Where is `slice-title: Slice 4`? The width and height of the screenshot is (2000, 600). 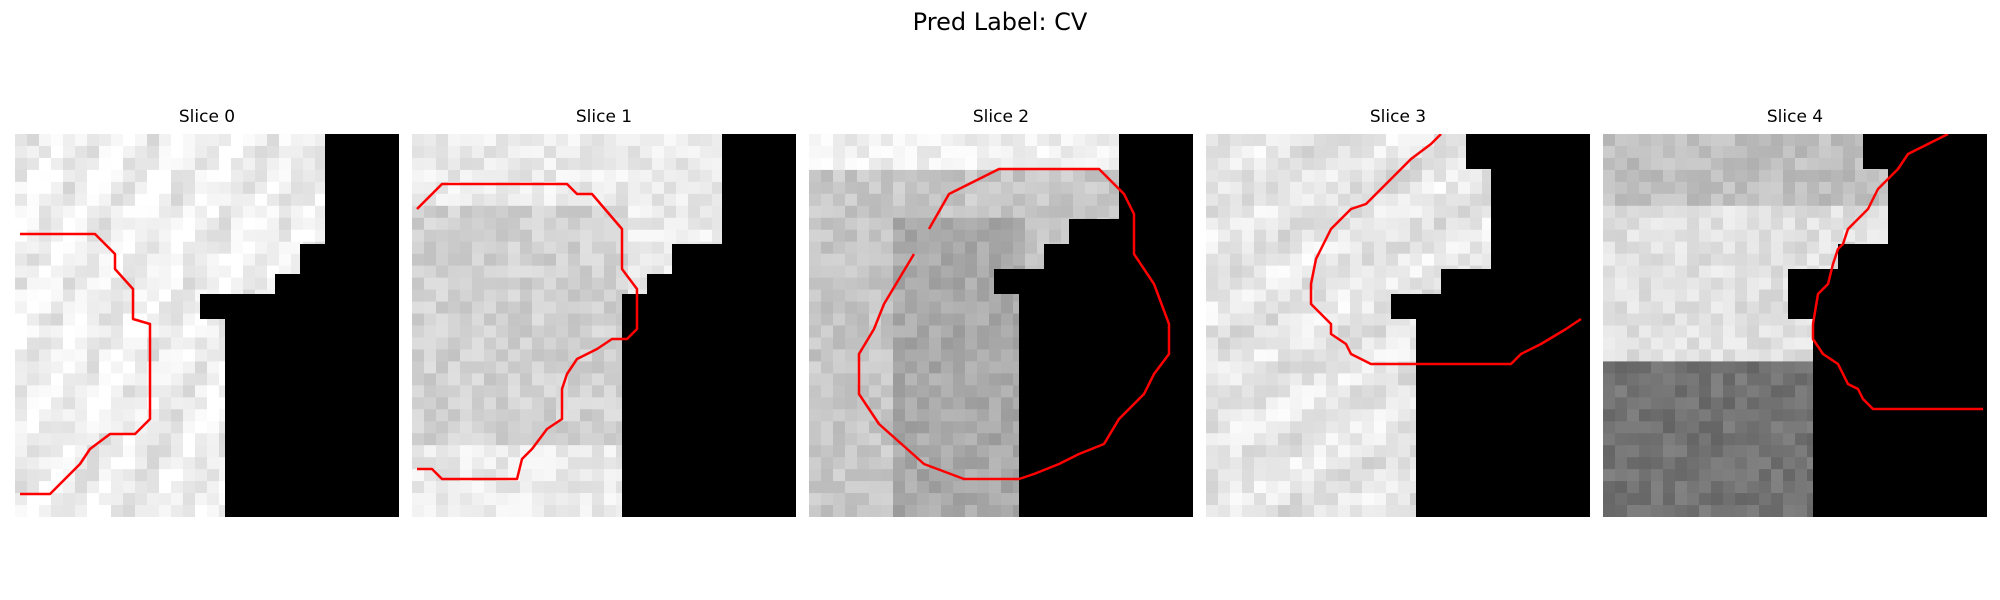
slice-title: Slice 4 is located at coordinates (1795, 117).